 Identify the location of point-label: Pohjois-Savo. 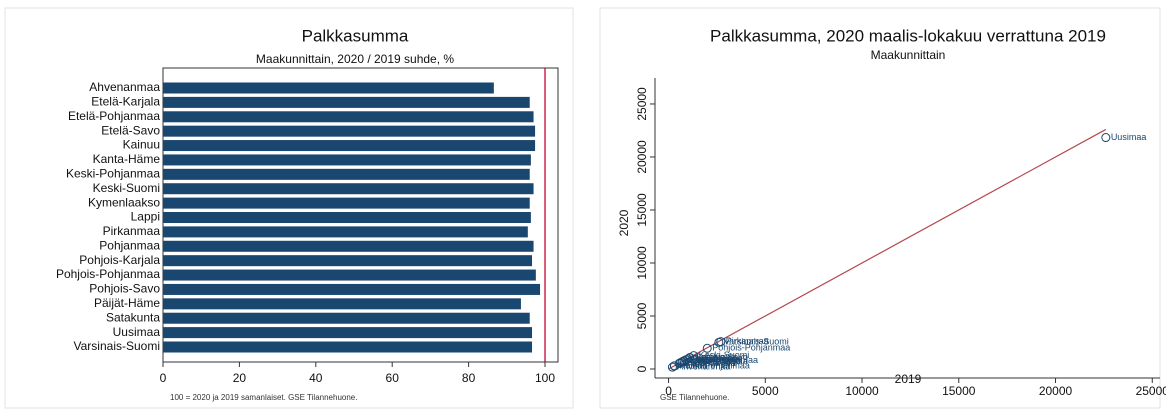
(721, 357).